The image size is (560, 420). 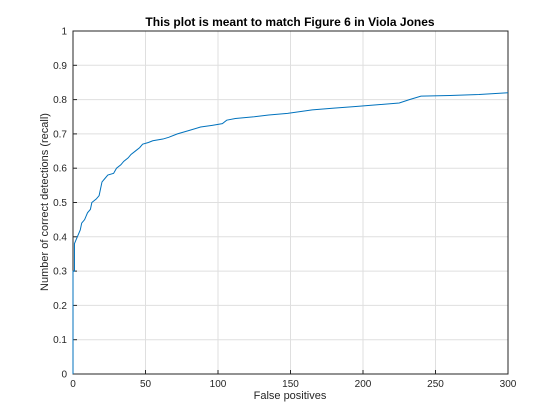 What do you see at coordinates (508, 384) in the screenshot?
I see `x-tick-label: 300` at bounding box center [508, 384].